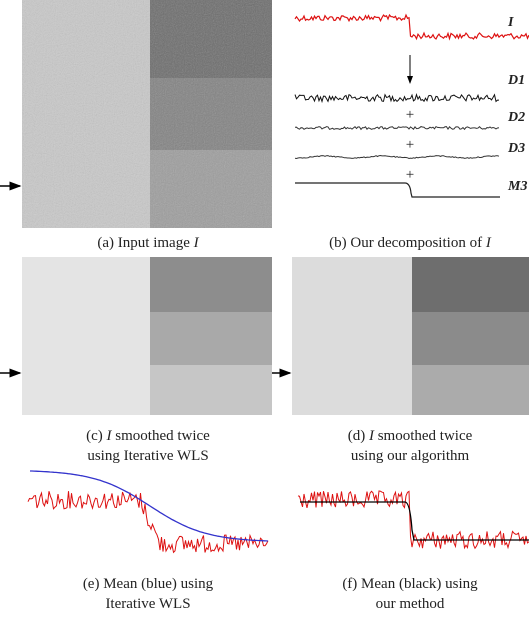  Describe the element at coordinates (410, 456) in the screenshot. I see `caption-d-line2: using our algorithm` at that location.